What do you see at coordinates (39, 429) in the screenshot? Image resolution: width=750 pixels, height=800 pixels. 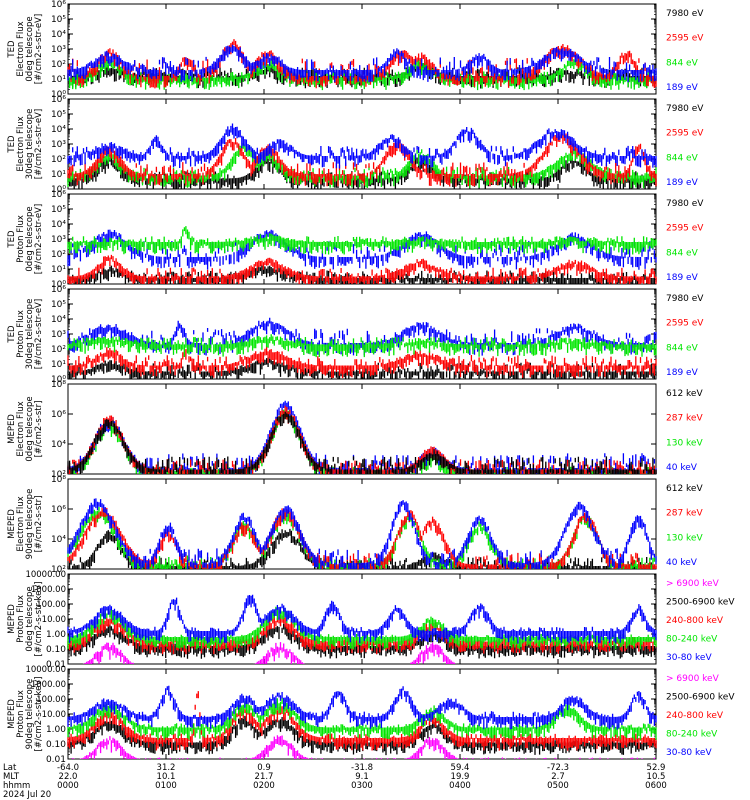 I see `y-axis-label: [#/cm2-s-str]` at bounding box center [39, 429].